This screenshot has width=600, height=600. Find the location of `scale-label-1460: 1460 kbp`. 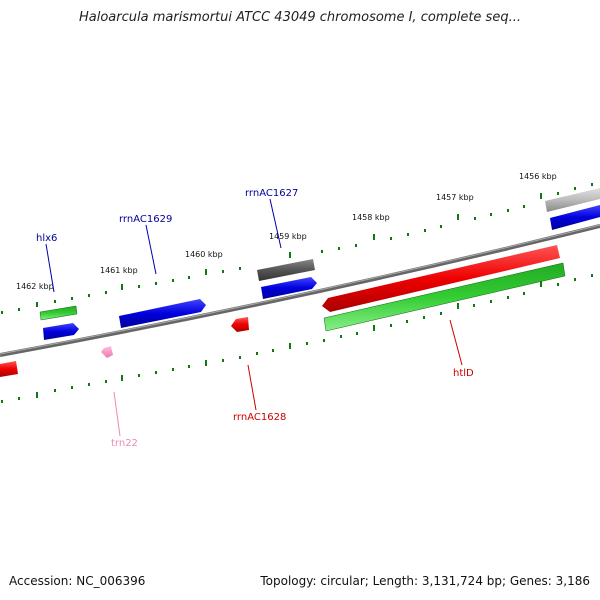

scale-label-1460: 1460 kbp is located at coordinates (204, 254).